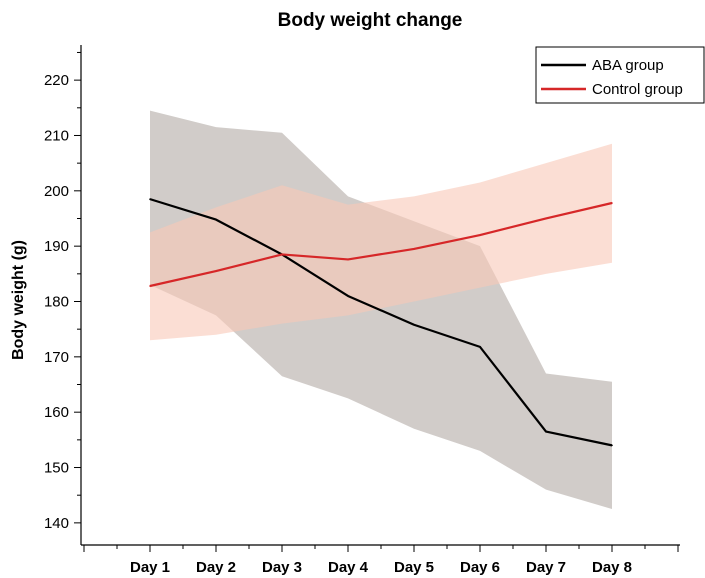 This screenshot has height=578, width=705. I want to click on legend-label-control: Control group, so click(637, 89).